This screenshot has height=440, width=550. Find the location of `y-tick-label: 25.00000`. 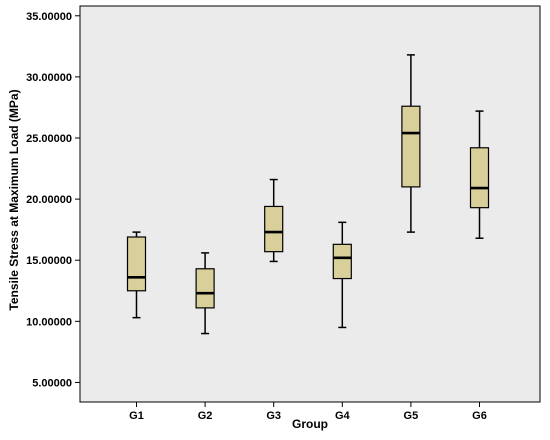

y-tick-label: 25.00000 is located at coordinates (49, 139).